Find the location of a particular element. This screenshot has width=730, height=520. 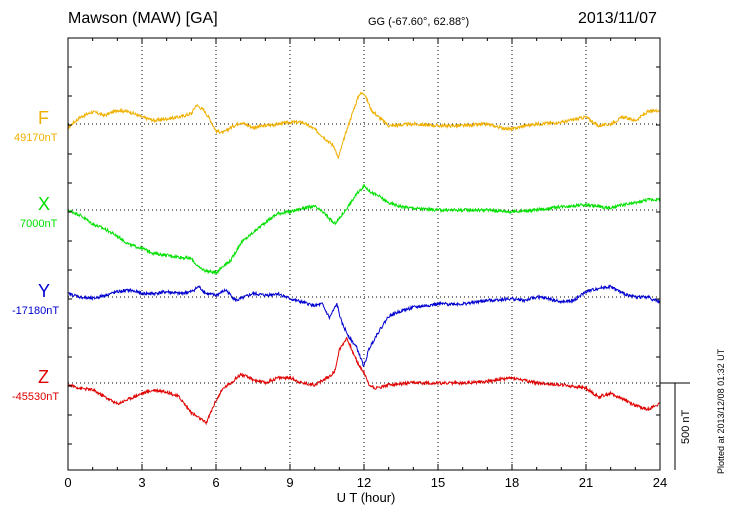

channel-baseline-x: 7000nT is located at coordinates (39, 224).